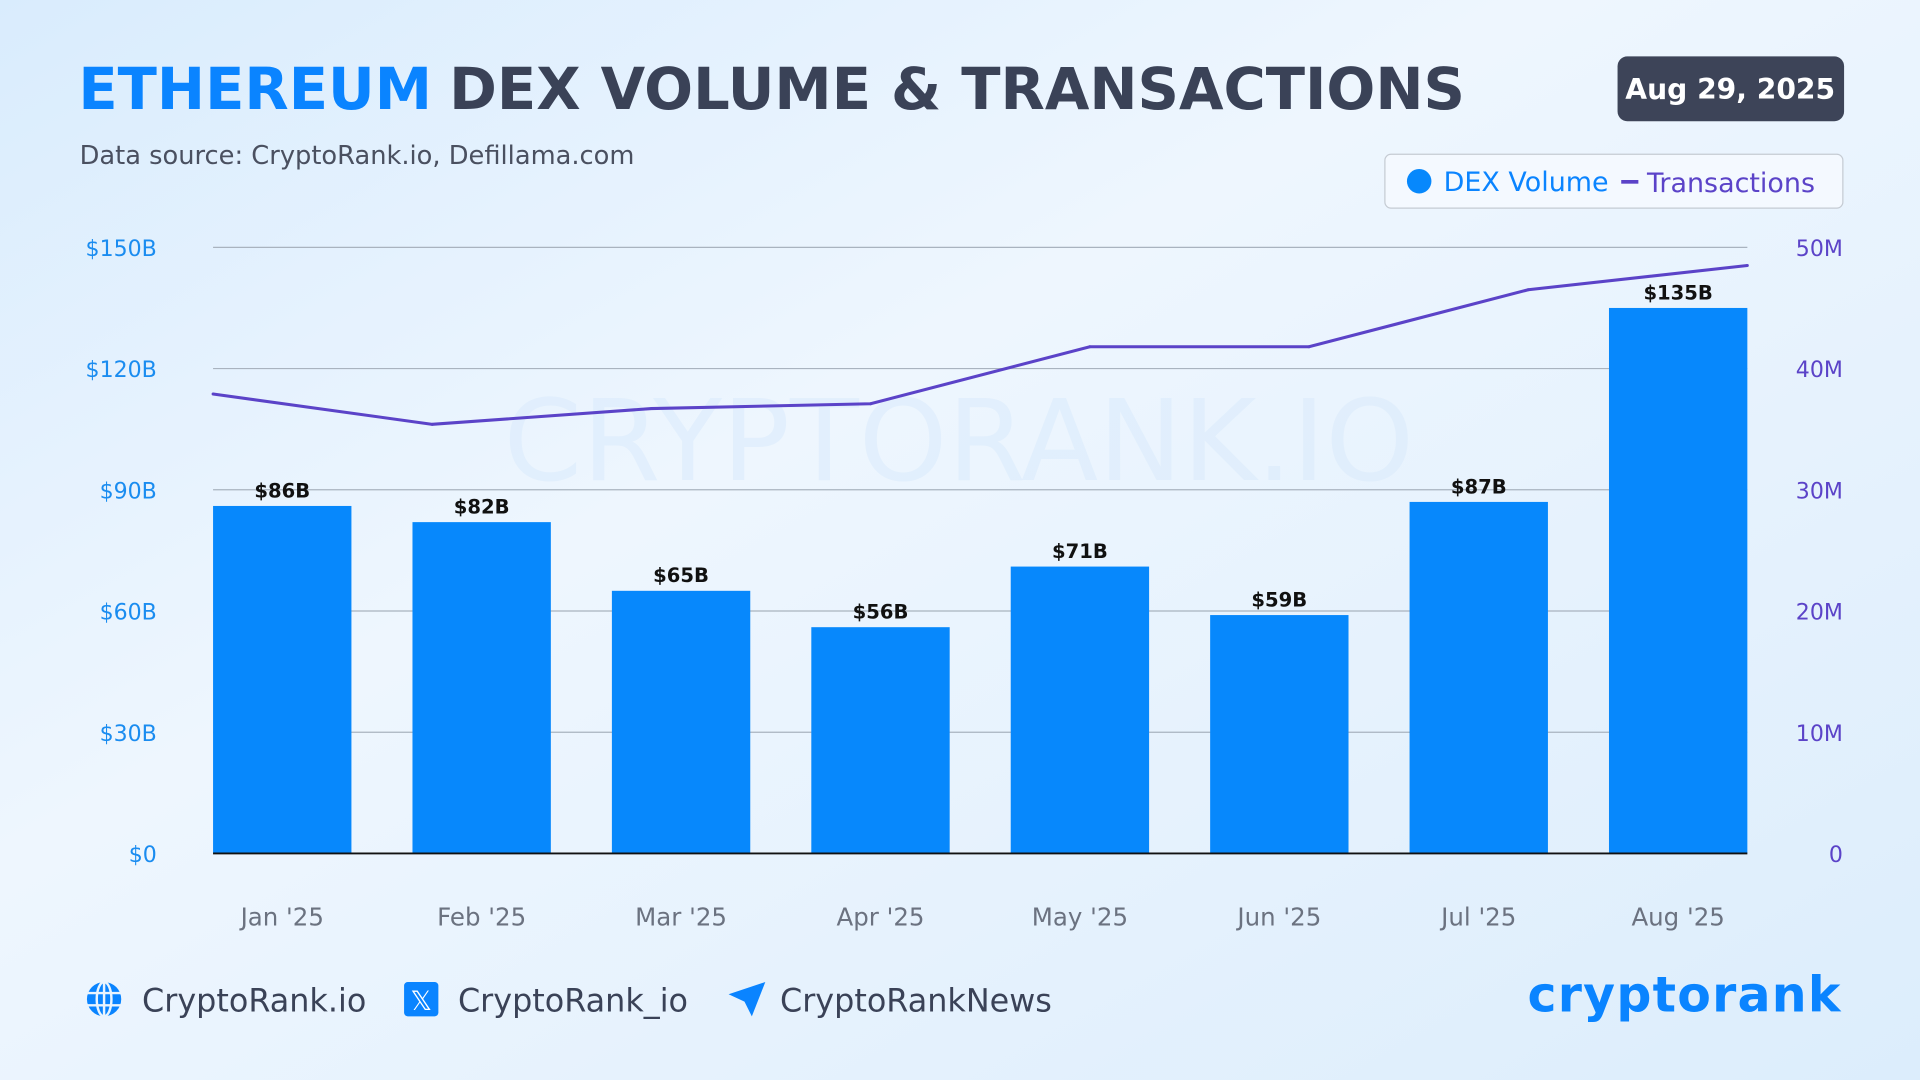 The width and height of the screenshot is (1920, 1080). What do you see at coordinates (481, 917) in the screenshot?
I see `x-tick-label: Feb '25` at bounding box center [481, 917].